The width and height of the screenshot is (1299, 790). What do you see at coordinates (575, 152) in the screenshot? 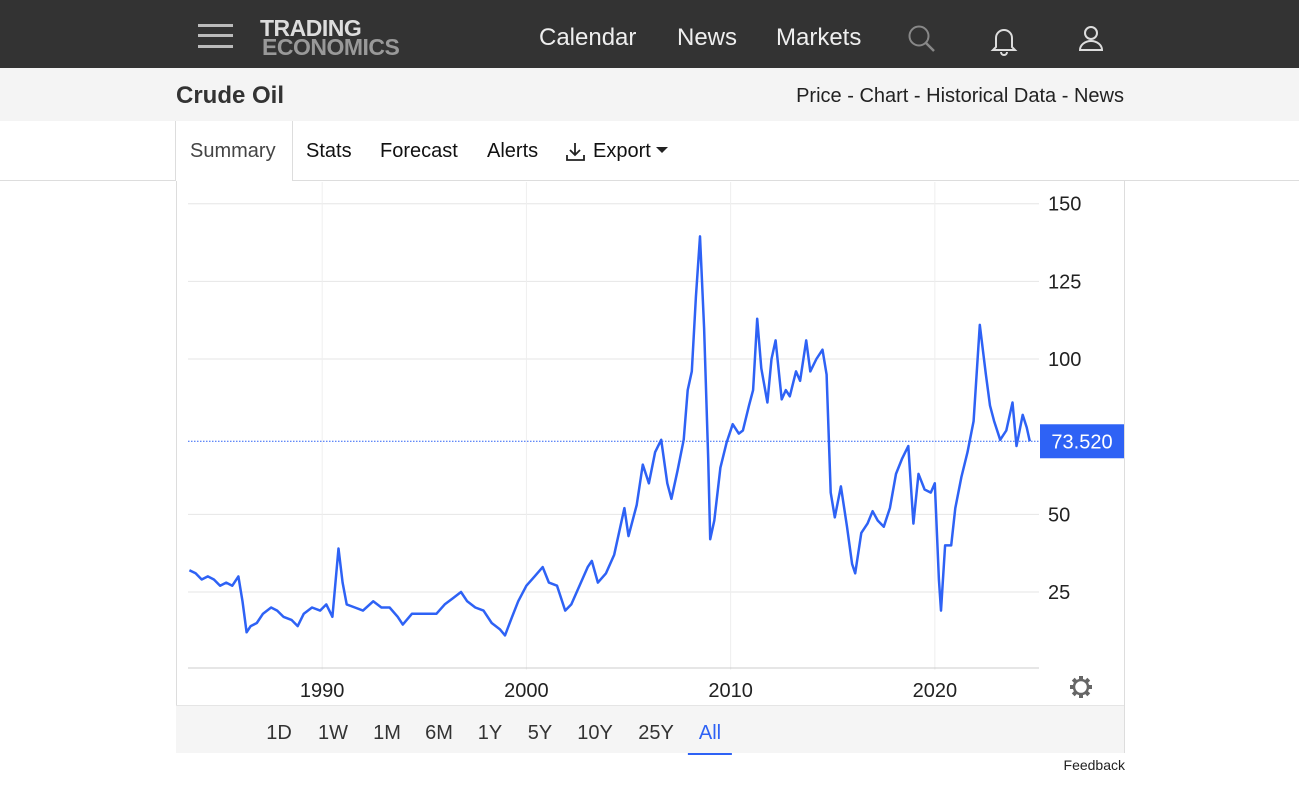
I see `download-icon` at bounding box center [575, 152].